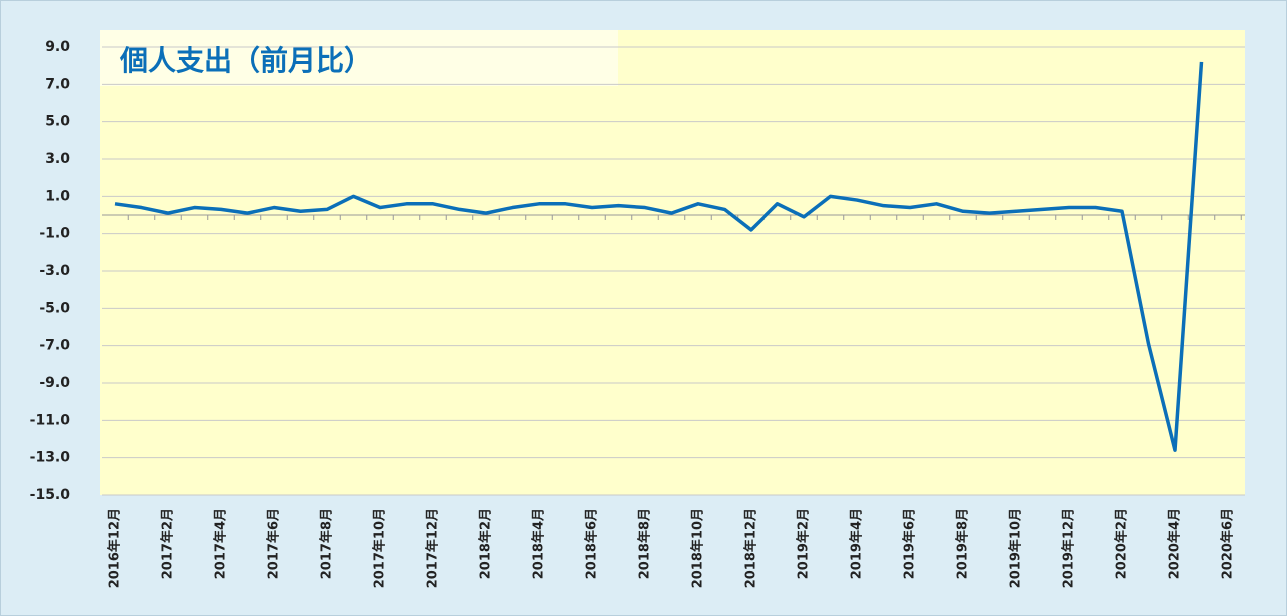  I want to click on x-tick-label: 2018年12月, so click(751, 548).